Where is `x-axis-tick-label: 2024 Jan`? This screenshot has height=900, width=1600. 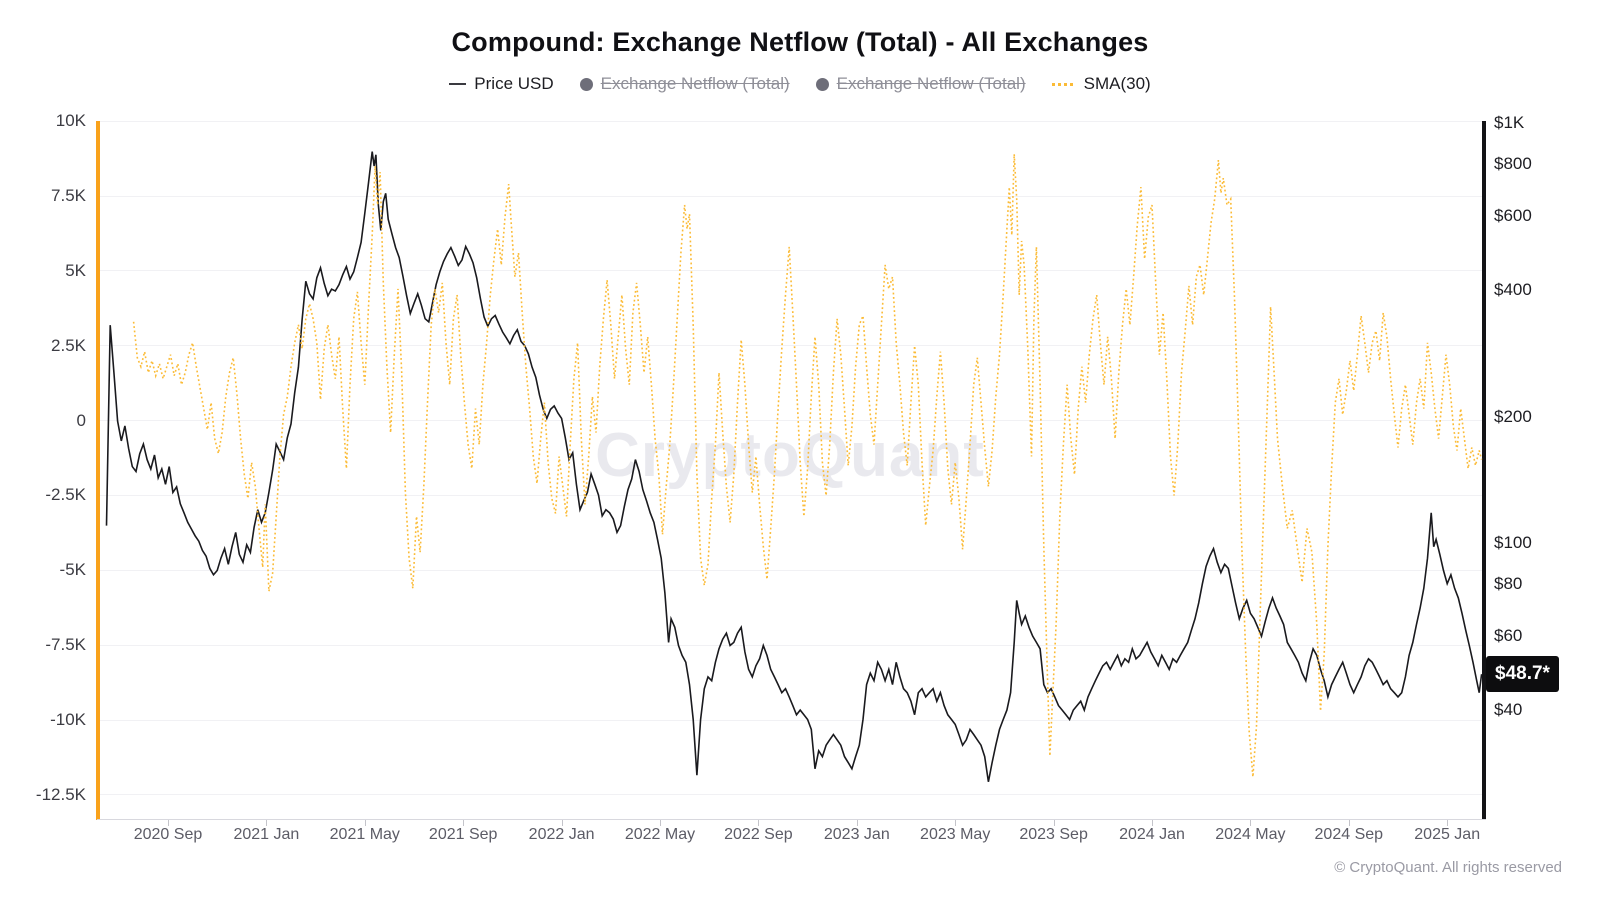
x-axis-tick-label: 2024 Jan is located at coordinates (1152, 834).